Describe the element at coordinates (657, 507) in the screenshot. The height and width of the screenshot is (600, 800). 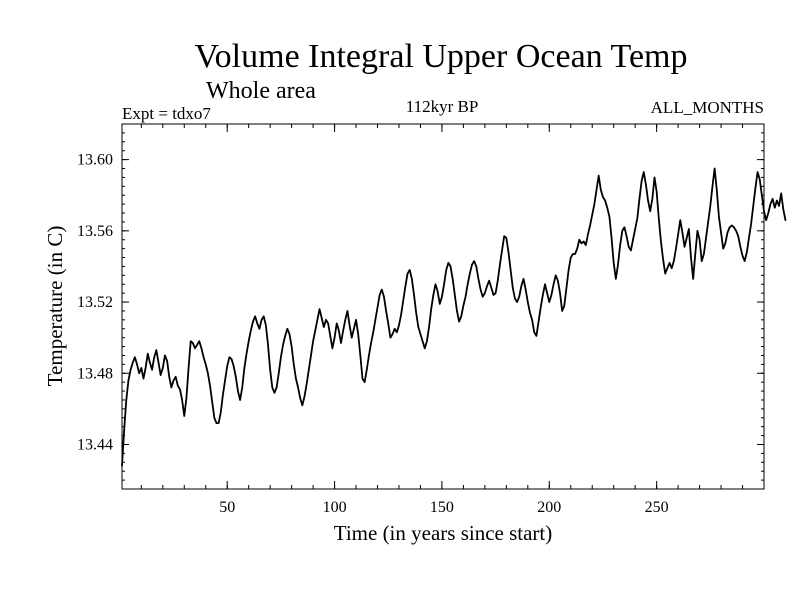
I see `x-axis-tick-label: 250` at that location.